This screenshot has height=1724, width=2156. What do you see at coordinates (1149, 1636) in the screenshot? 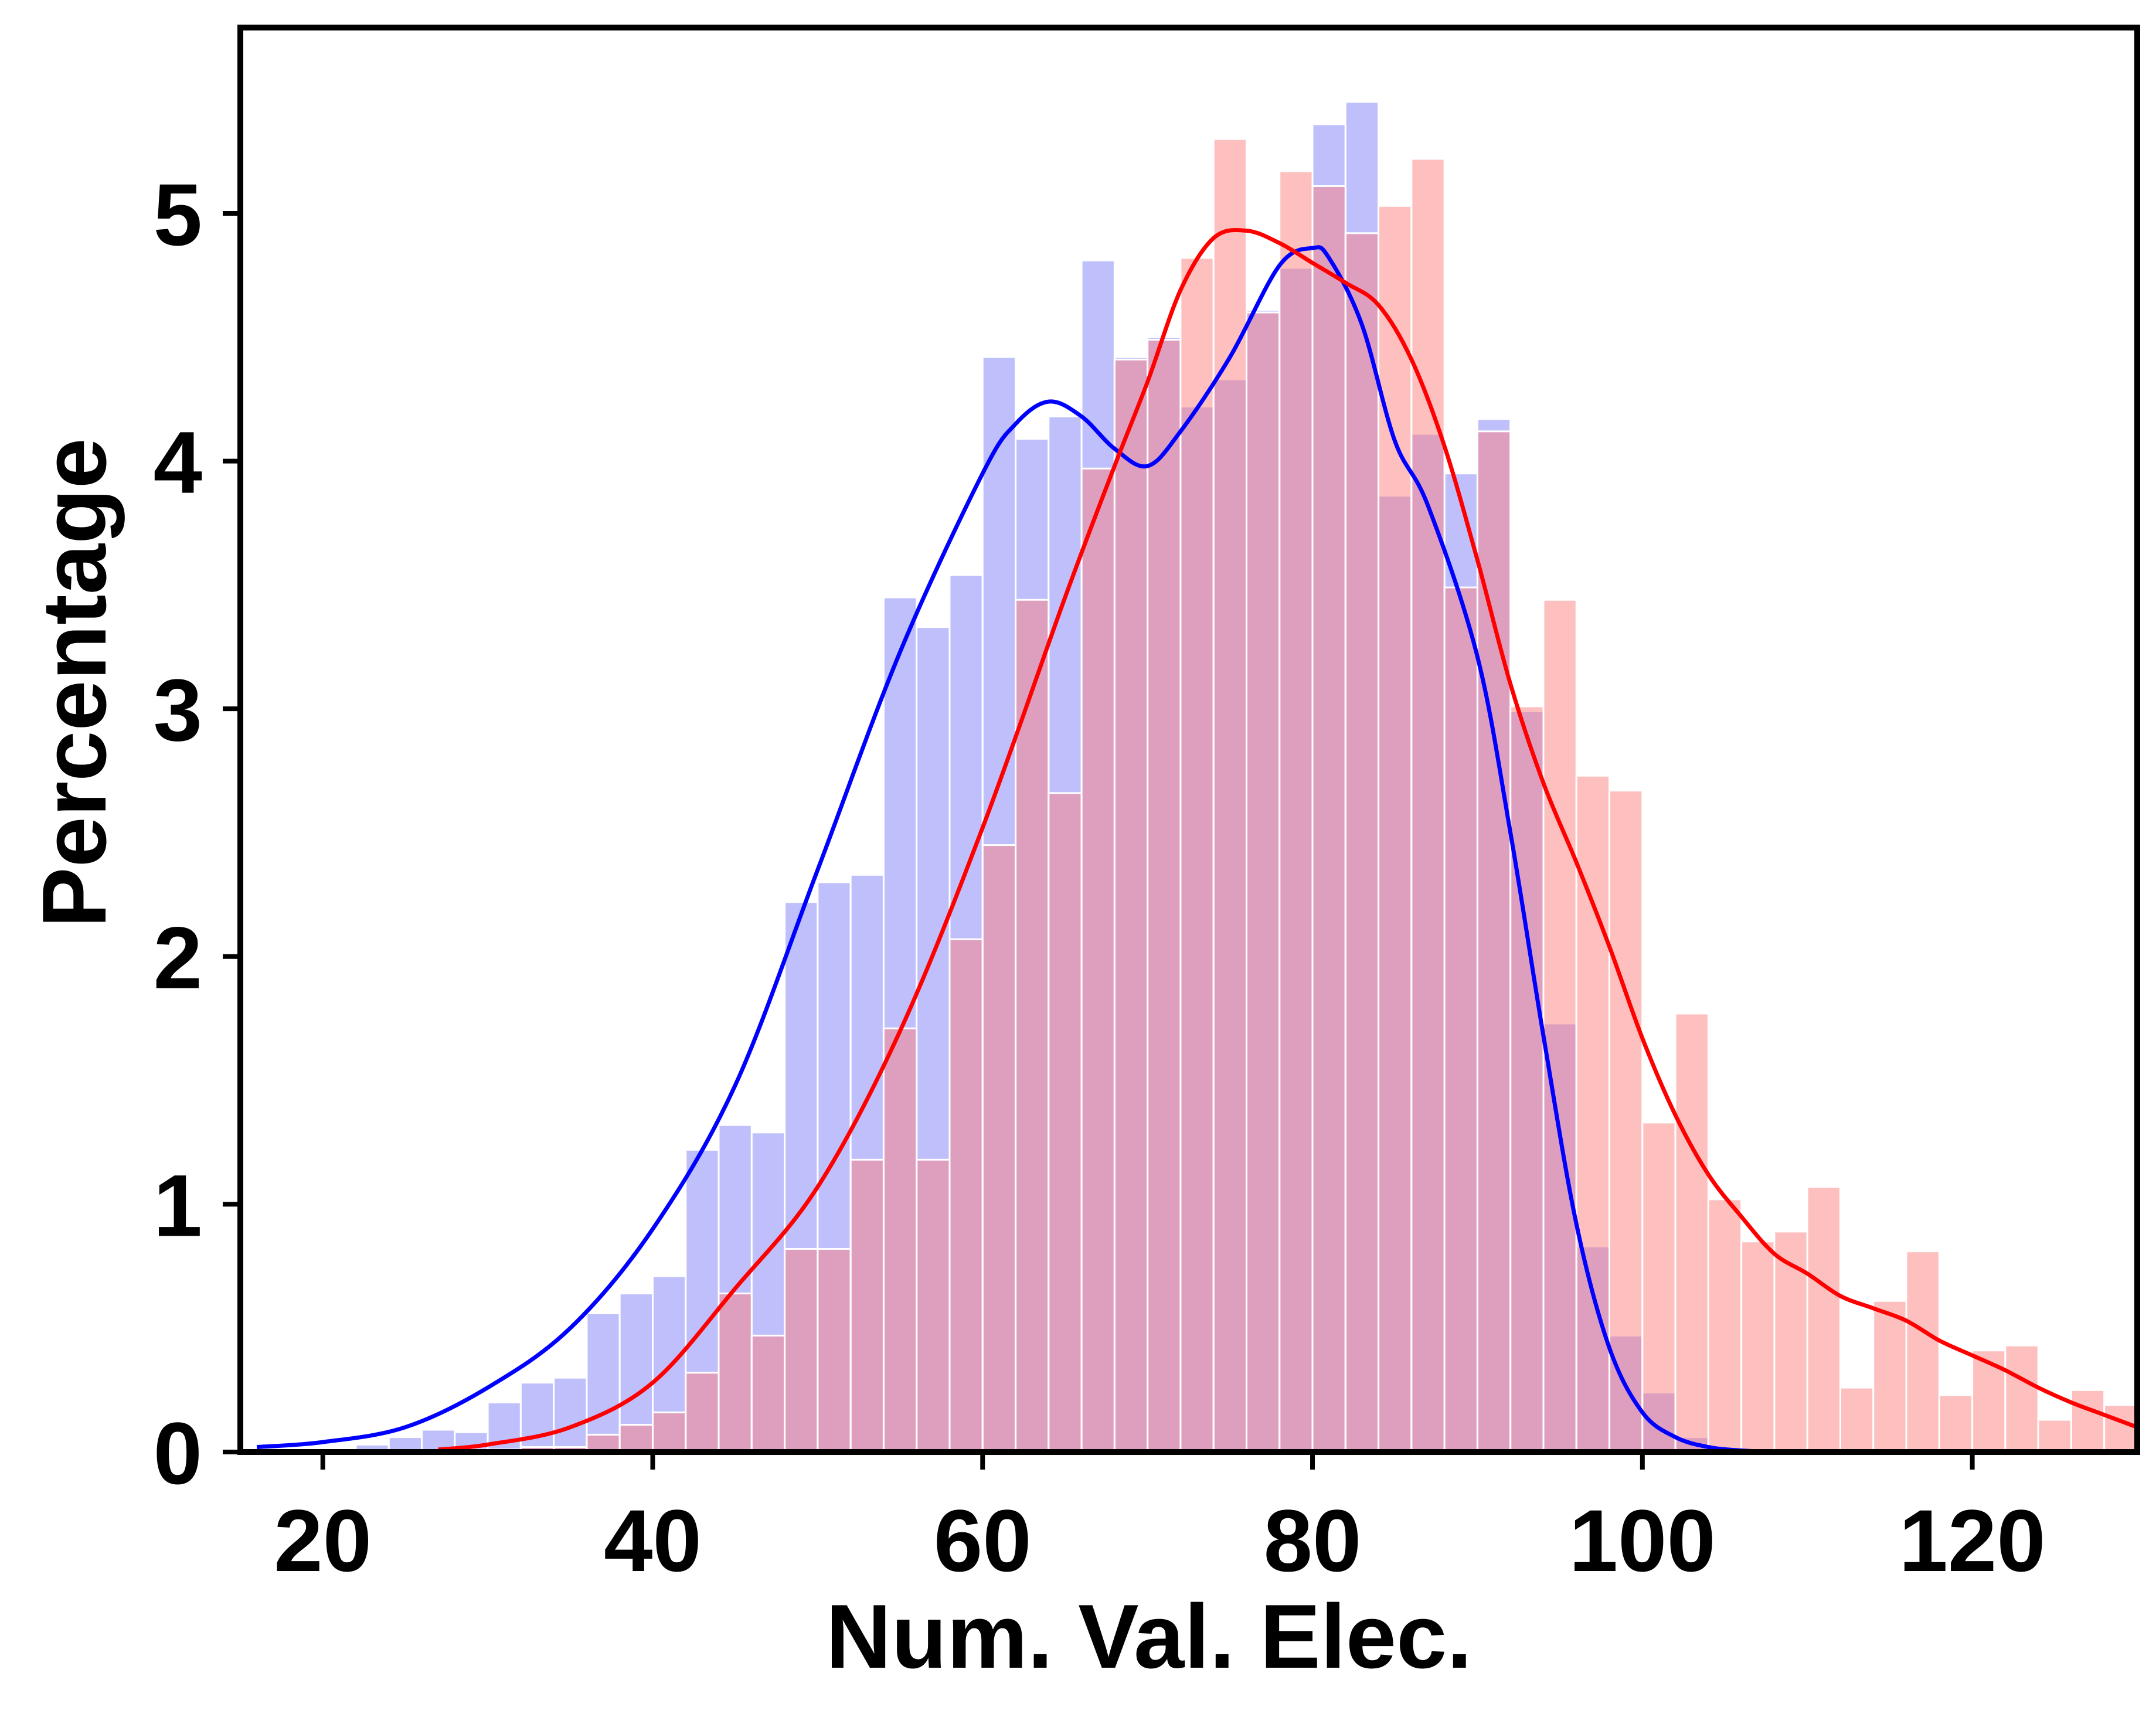
I see `x-axis-label: Num. Val. Elec.` at bounding box center [1149, 1636].